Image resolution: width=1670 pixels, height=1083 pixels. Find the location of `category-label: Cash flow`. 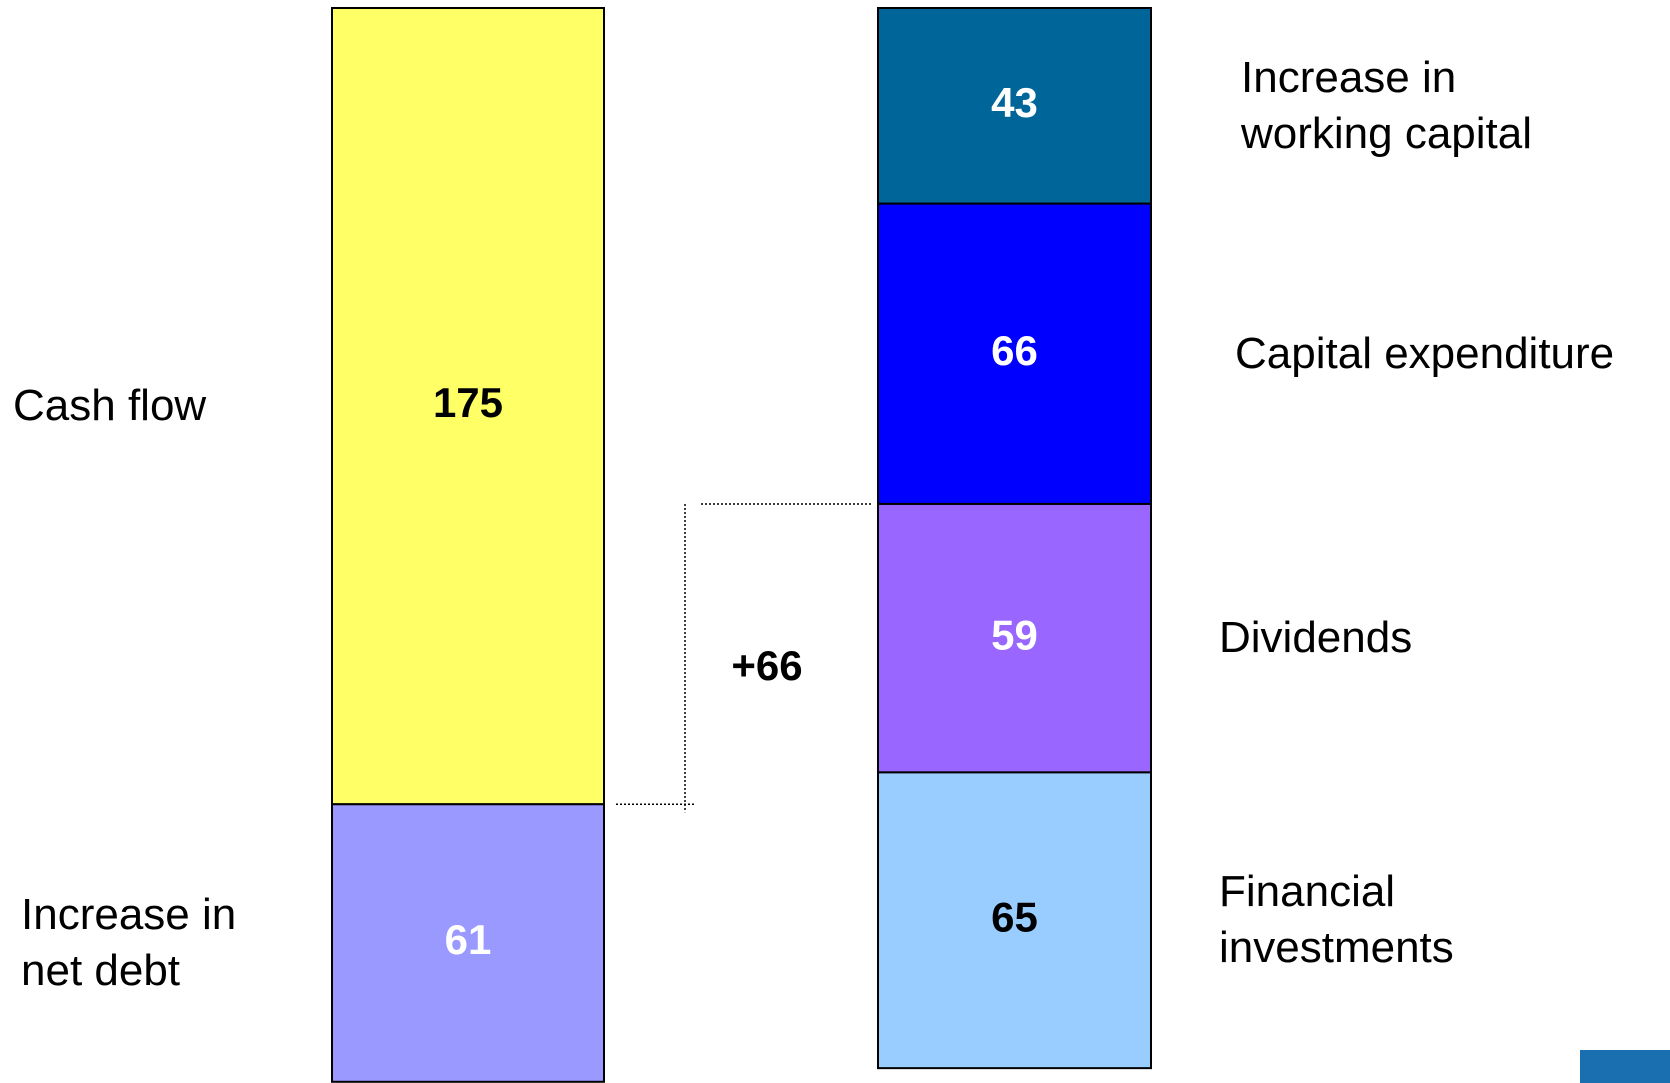

category-label: Cash flow is located at coordinates (110, 406).